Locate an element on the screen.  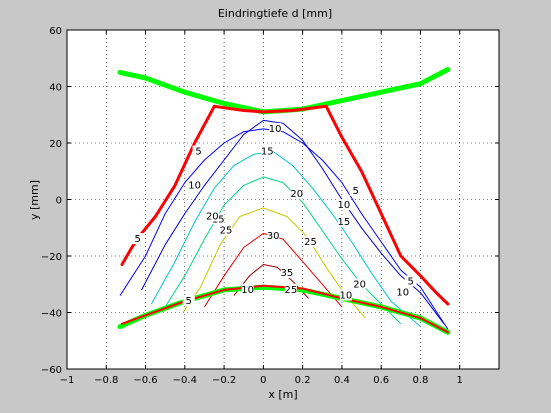
y-tick-label: −40 is located at coordinates (51, 314).